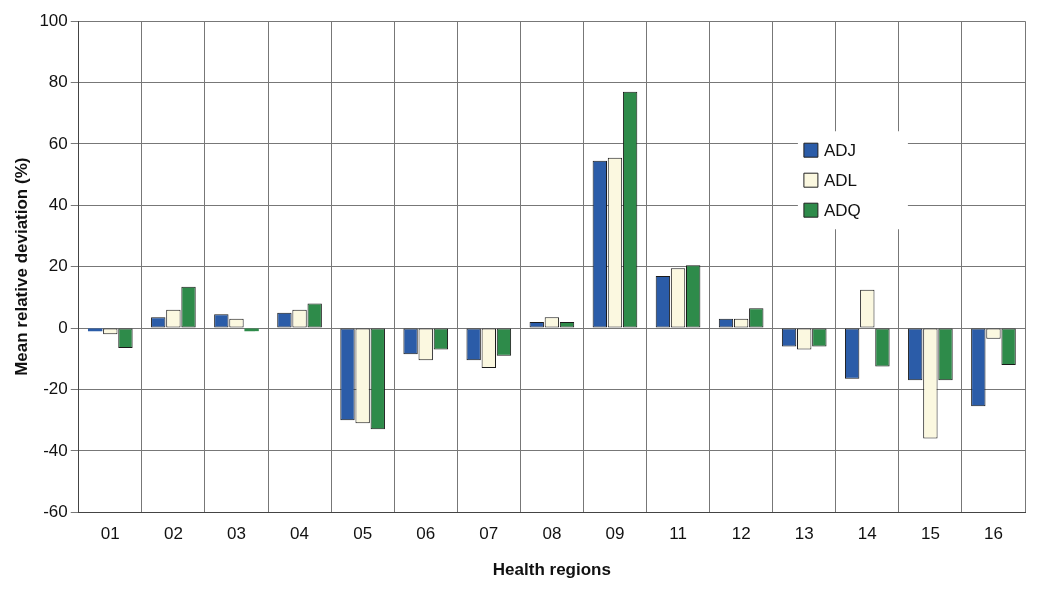 The height and width of the screenshot is (593, 1037). I want to click on x-tick-label: 07, so click(489, 534).